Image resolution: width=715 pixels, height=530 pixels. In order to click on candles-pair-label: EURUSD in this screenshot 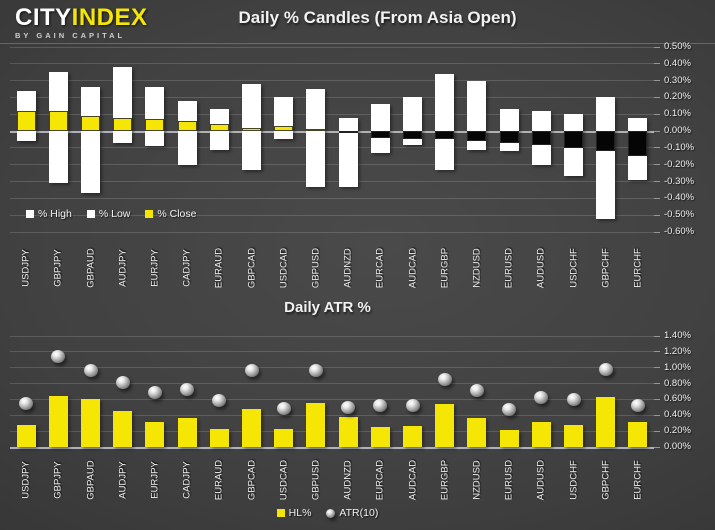, I will do `click(509, 268)`.